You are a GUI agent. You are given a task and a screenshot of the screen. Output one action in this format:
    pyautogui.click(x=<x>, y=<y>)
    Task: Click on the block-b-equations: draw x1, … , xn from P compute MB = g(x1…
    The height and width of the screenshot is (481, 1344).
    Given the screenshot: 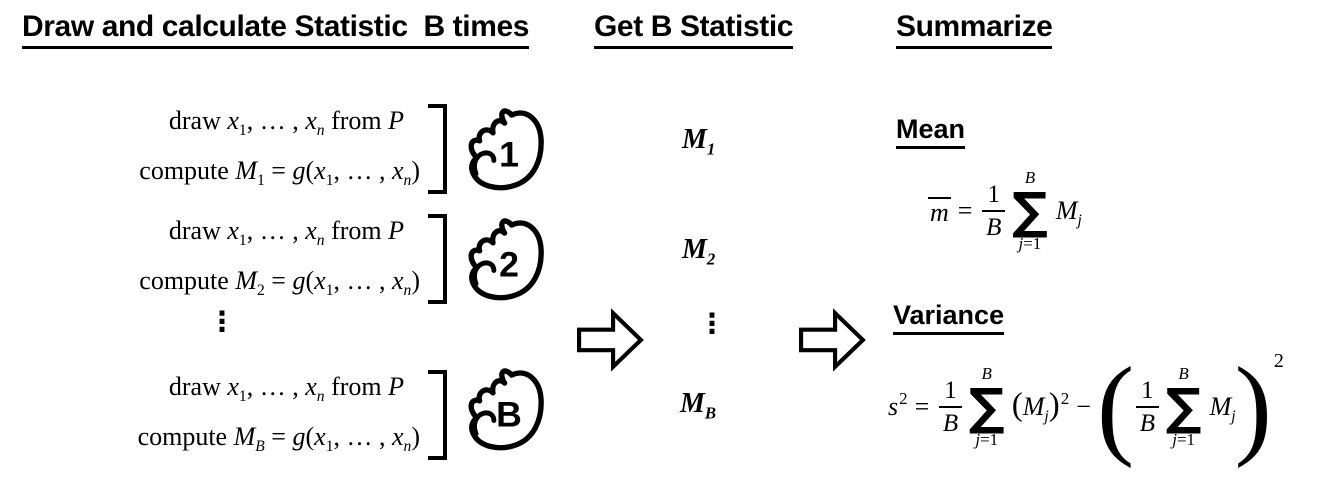 What is the action you would take?
    pyautogui.click(x=225, y=412)
    